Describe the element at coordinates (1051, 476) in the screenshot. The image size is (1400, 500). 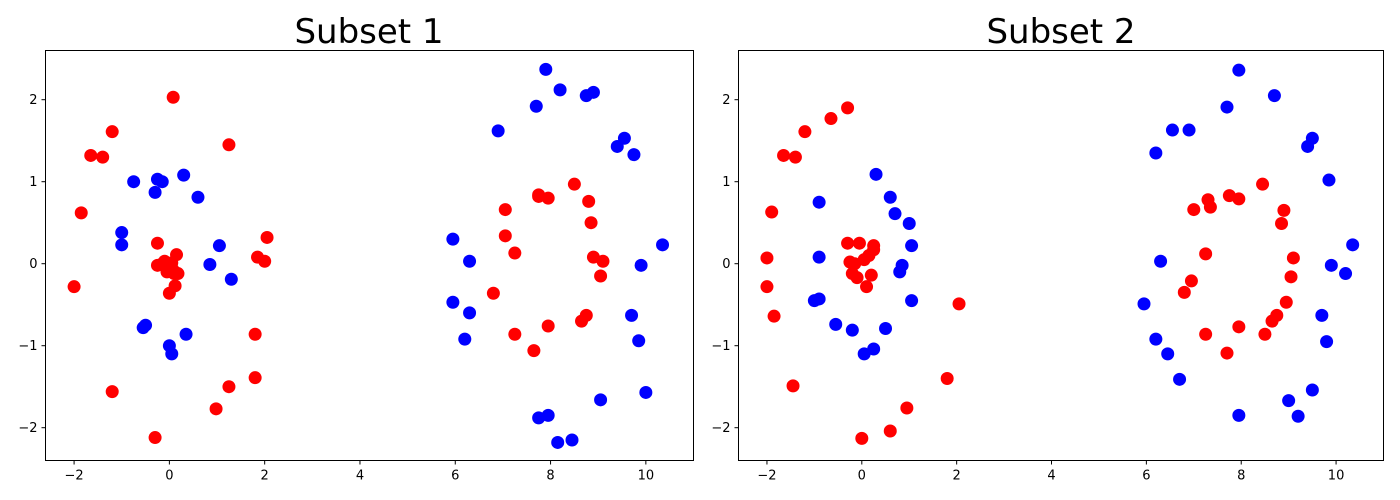
I see `subset-2-x-tick-label: 4` at that location.